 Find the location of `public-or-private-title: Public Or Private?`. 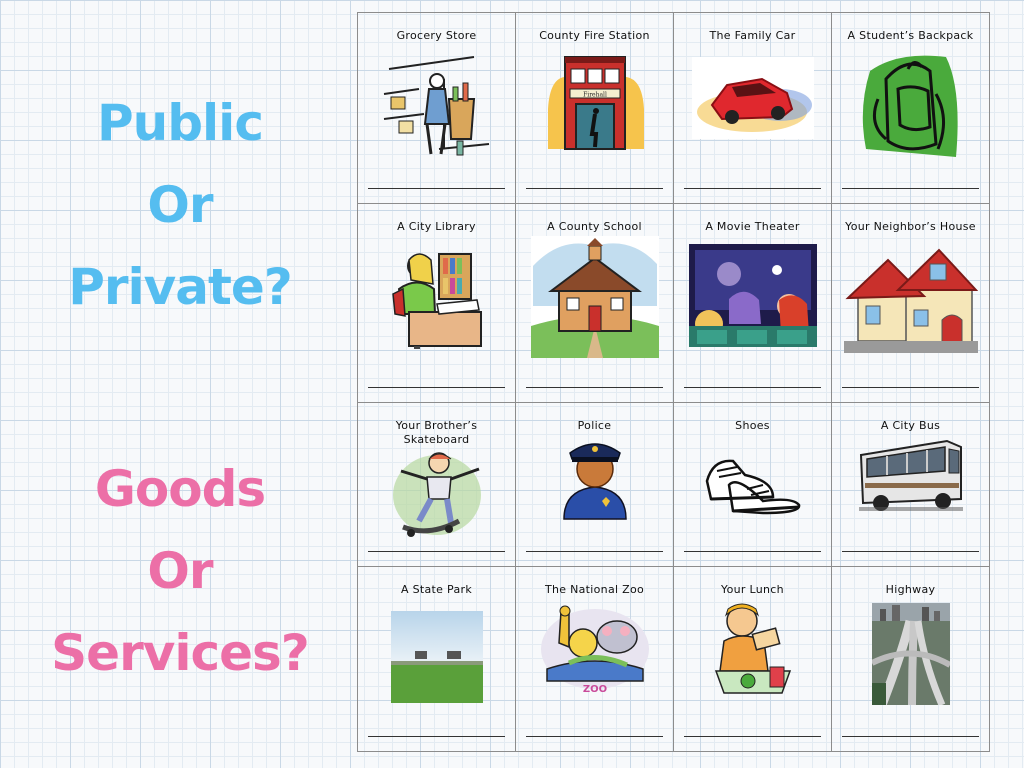

public-or-private-title: Public Or Private? is located at coordinates (180, 205).